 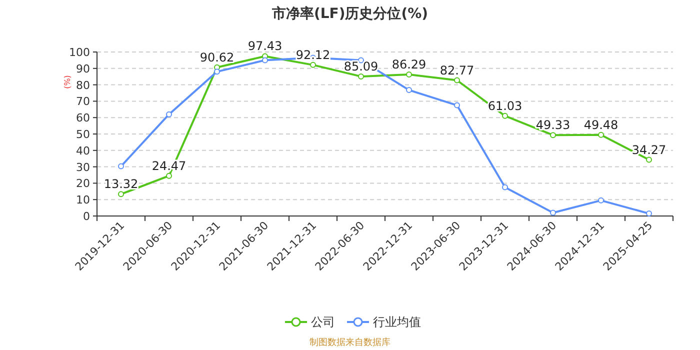 What do you see at coordinates (86, 216) in the screenshot?
I see `y-tick-label: 0` at bounding box center [86, 216].